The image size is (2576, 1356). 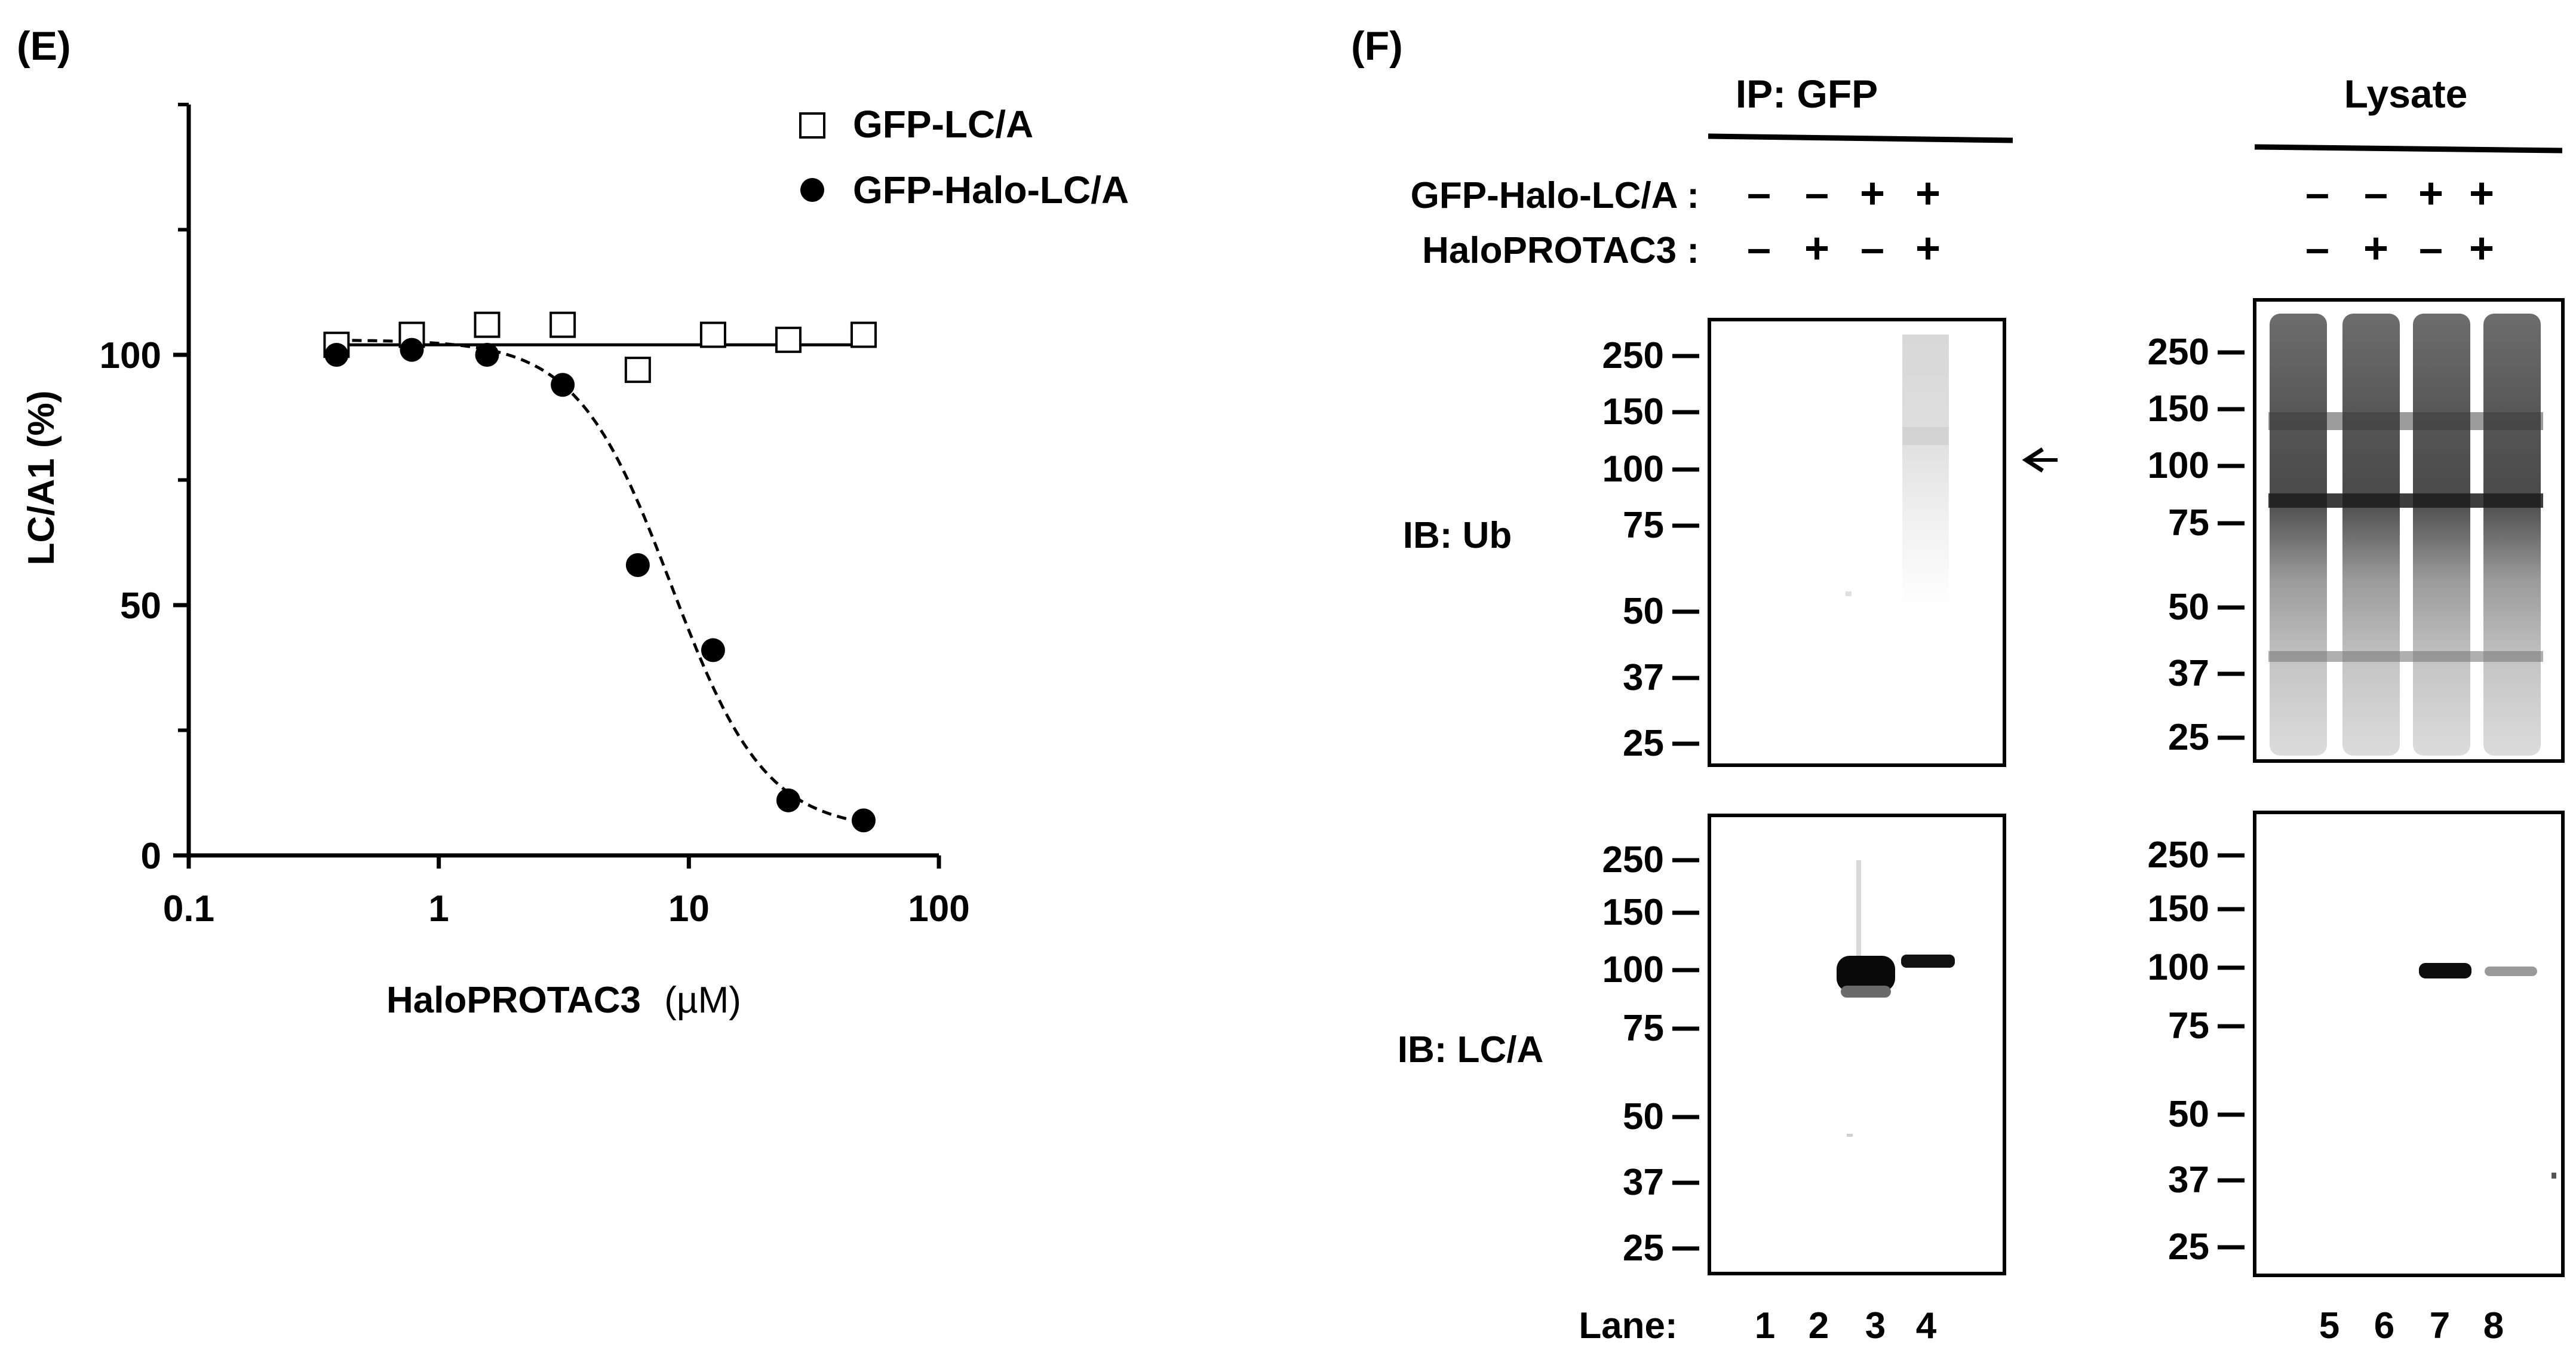 What do you see at coordinates (2040, 460) in the screenshot?
I see `arrow-icon` at bounding box center [2040, 460].